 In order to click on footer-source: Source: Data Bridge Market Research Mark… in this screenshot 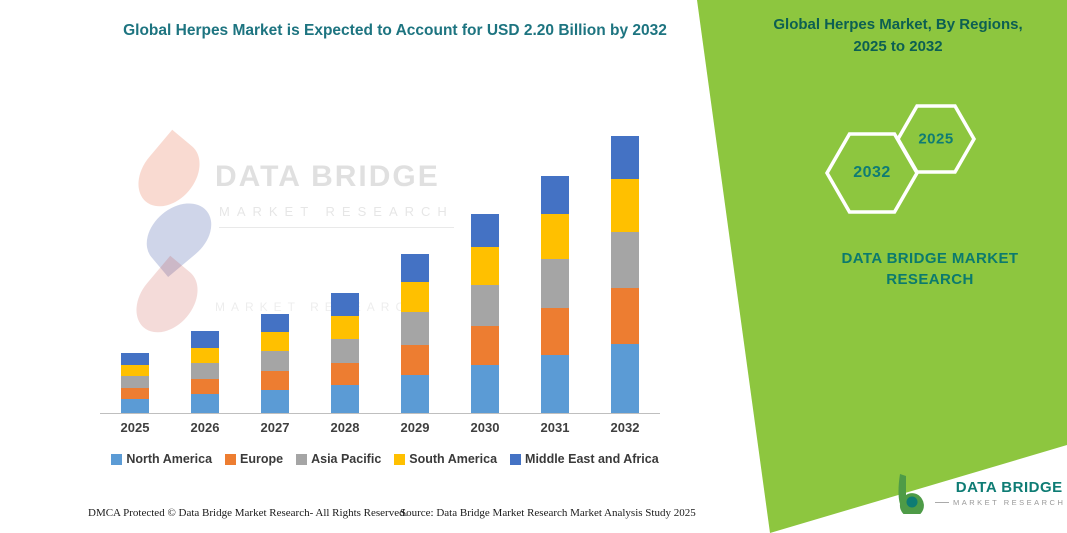, I will do `click(548, 513)`.